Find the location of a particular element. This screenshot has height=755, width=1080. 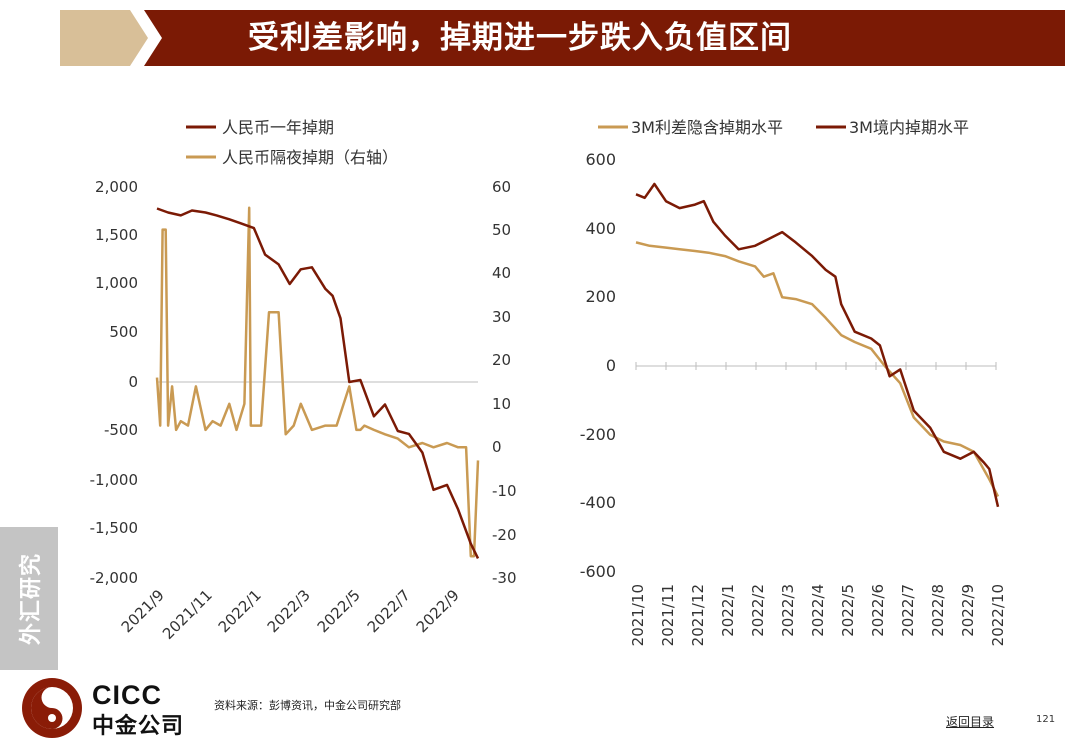

left-x-tick: 2022/1 is located at coordinates (240, 611).